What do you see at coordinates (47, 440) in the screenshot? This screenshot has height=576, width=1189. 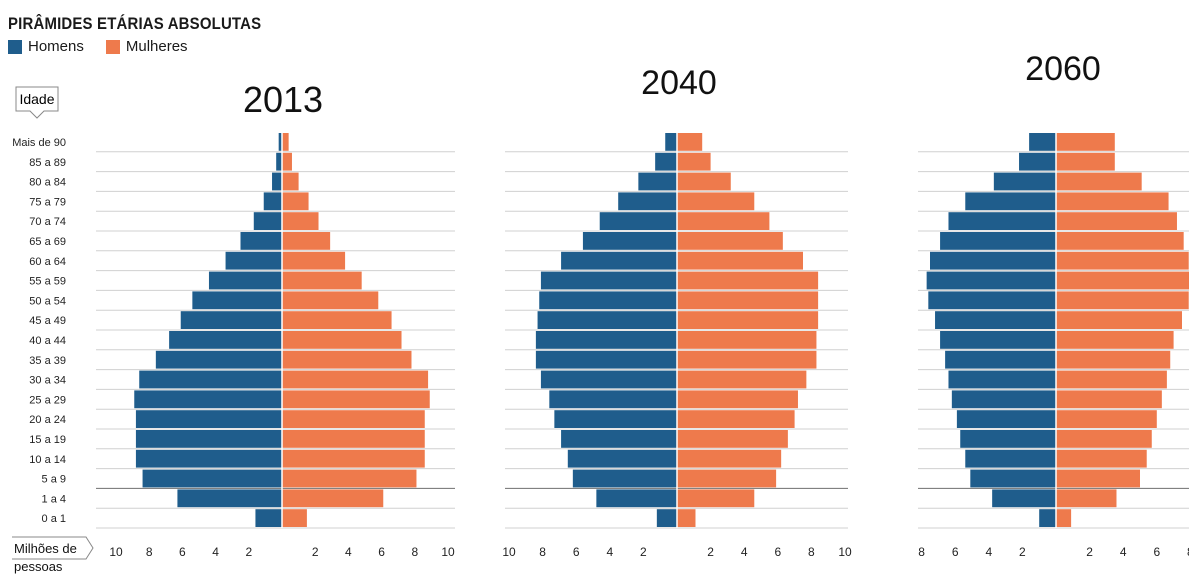 I see `age-label: 15 a 19` at bounding box center [47, 440].